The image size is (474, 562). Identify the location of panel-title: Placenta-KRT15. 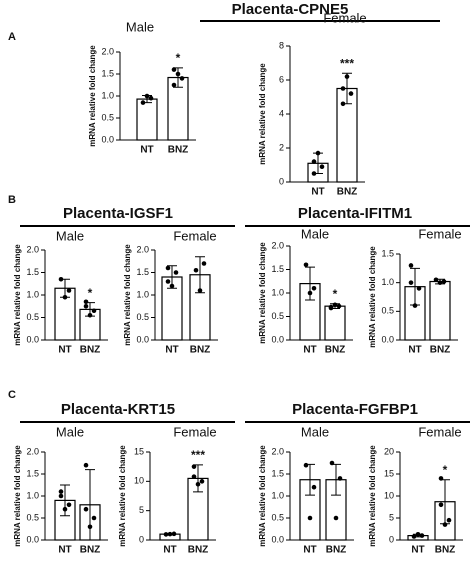
(118, 409).